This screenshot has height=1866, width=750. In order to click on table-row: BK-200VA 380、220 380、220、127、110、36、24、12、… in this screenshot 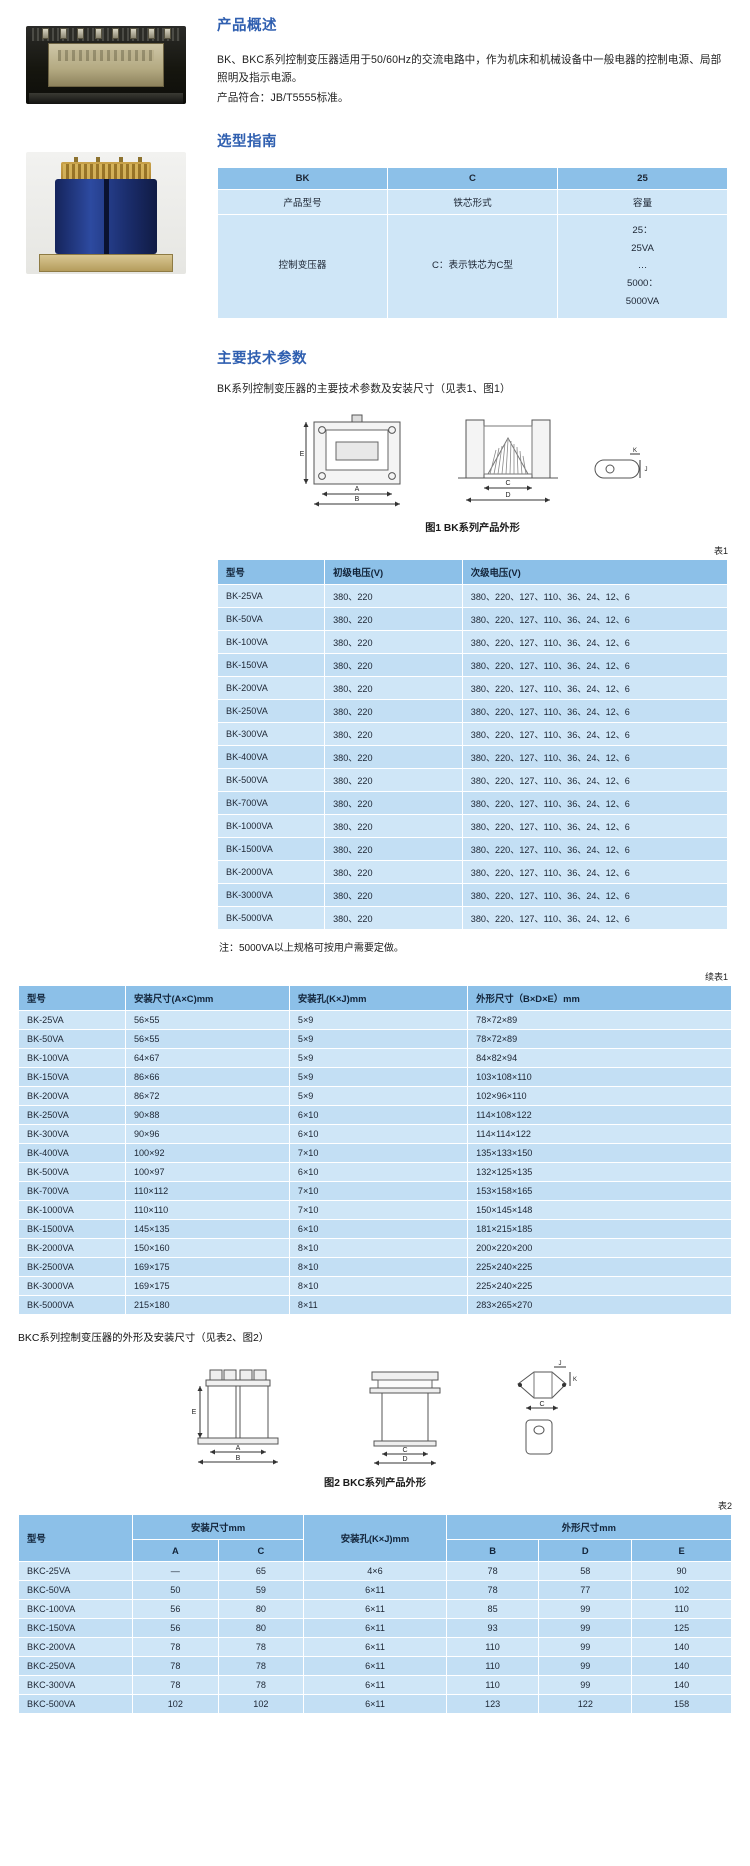, I will do `click(472, 687)`.